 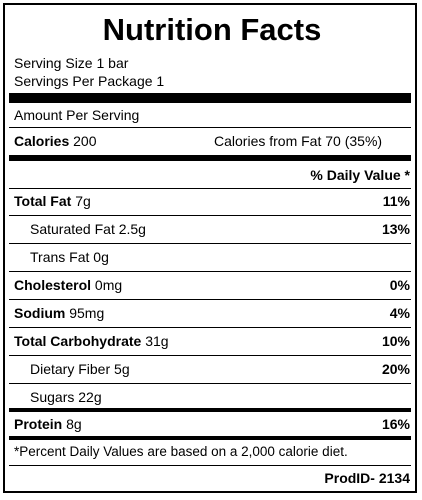 I want to click on nutrient-amount: 5g, so click(x=122, y=369).